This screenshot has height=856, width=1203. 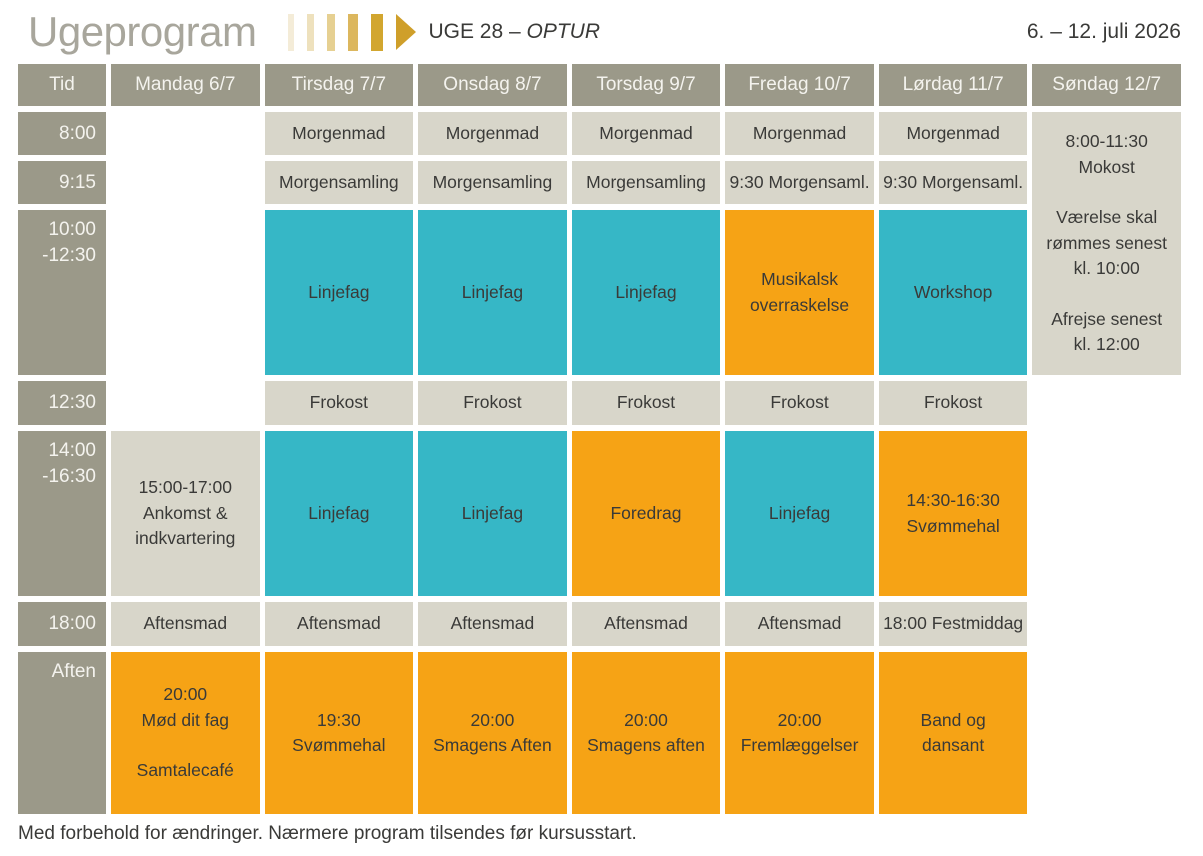 What do you see at coordinates (185, 85) in the screenshot?
I see `day-column-header: Mandag 6/7` at bounding box center [185, 85].